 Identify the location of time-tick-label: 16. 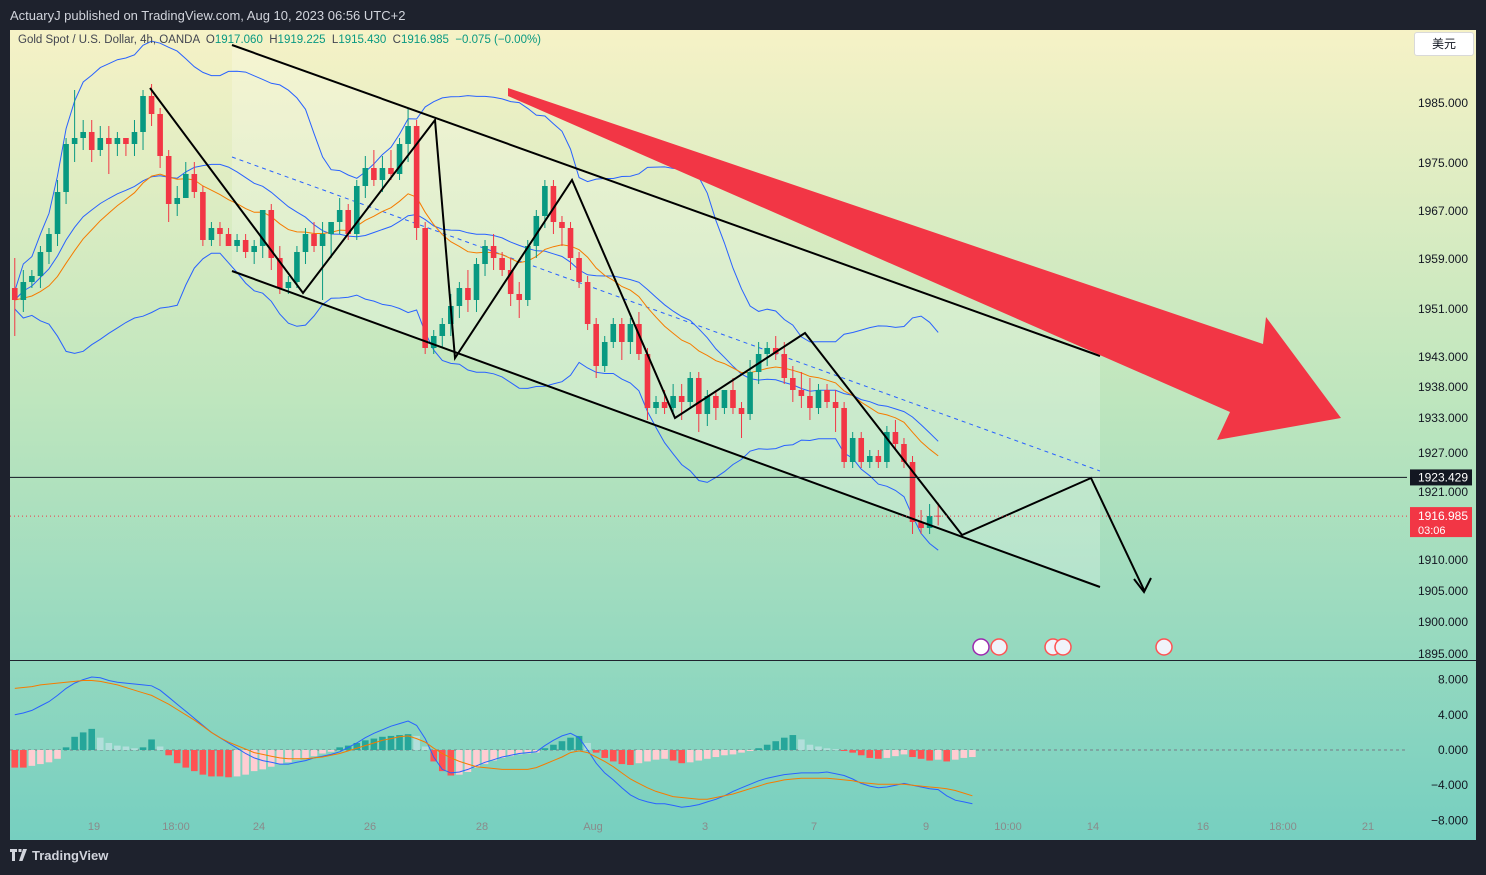
(1203, 827).